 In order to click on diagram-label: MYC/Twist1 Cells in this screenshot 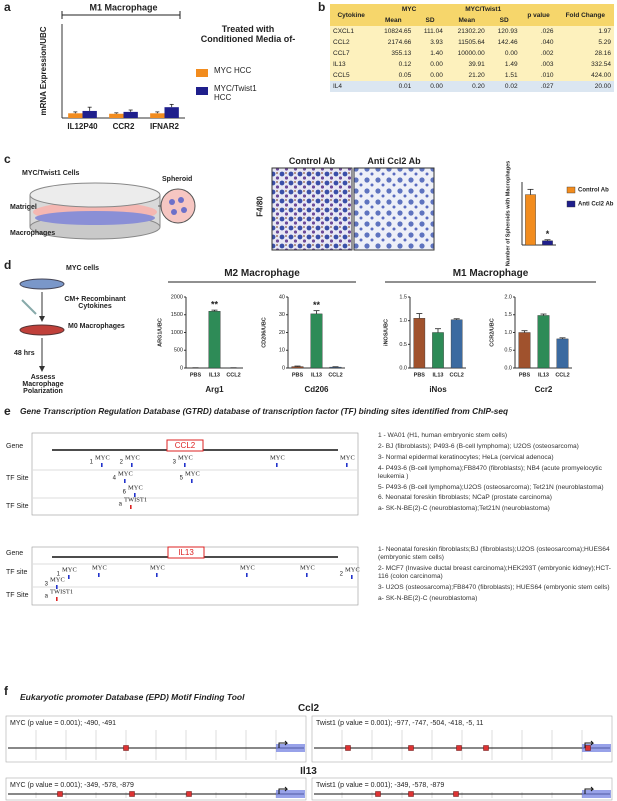, I will do `click(51, 173)`.